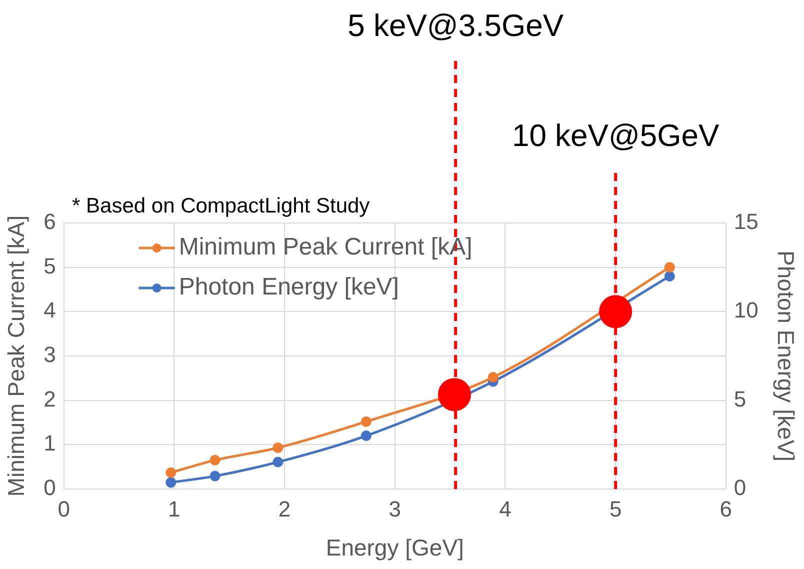 The width and height of the screenshot is (804, 569). What do you see at coordinates (50, 221) in the screenshot?
I see `y-tick-label: 6` at bounding box center [50, 221].